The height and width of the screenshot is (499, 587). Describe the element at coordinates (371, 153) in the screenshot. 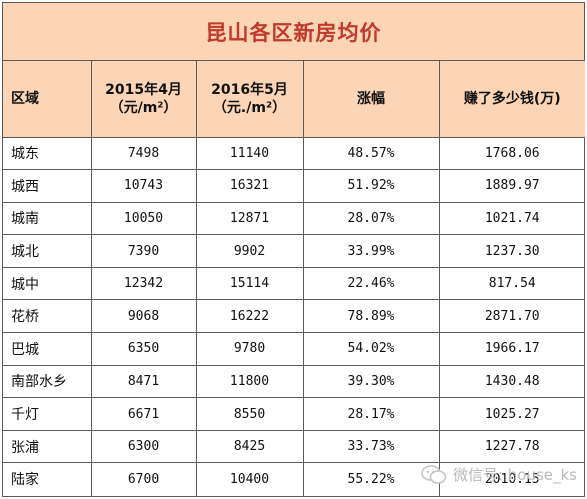

I see `cell-increase: 48.57%` at that location.